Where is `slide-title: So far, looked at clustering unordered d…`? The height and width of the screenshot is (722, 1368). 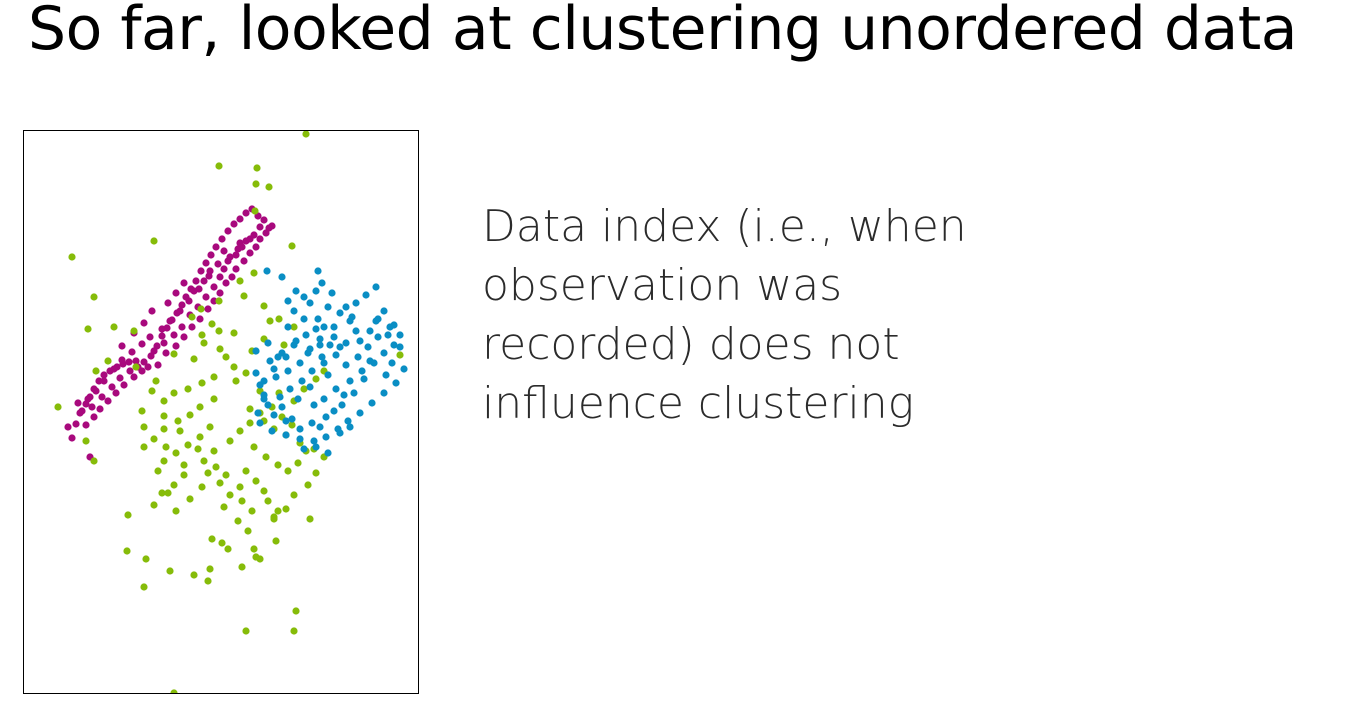 slide-title: So far, looked at clustering unordered d… is located at coordinates (663, 32).